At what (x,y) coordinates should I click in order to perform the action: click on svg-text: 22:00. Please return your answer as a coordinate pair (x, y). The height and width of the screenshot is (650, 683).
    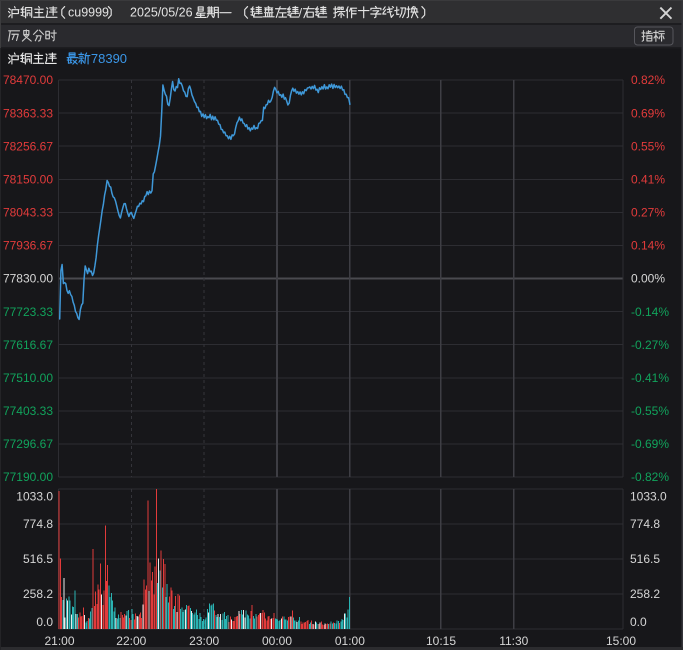
    Looking at the image, I should click on (131, 641).